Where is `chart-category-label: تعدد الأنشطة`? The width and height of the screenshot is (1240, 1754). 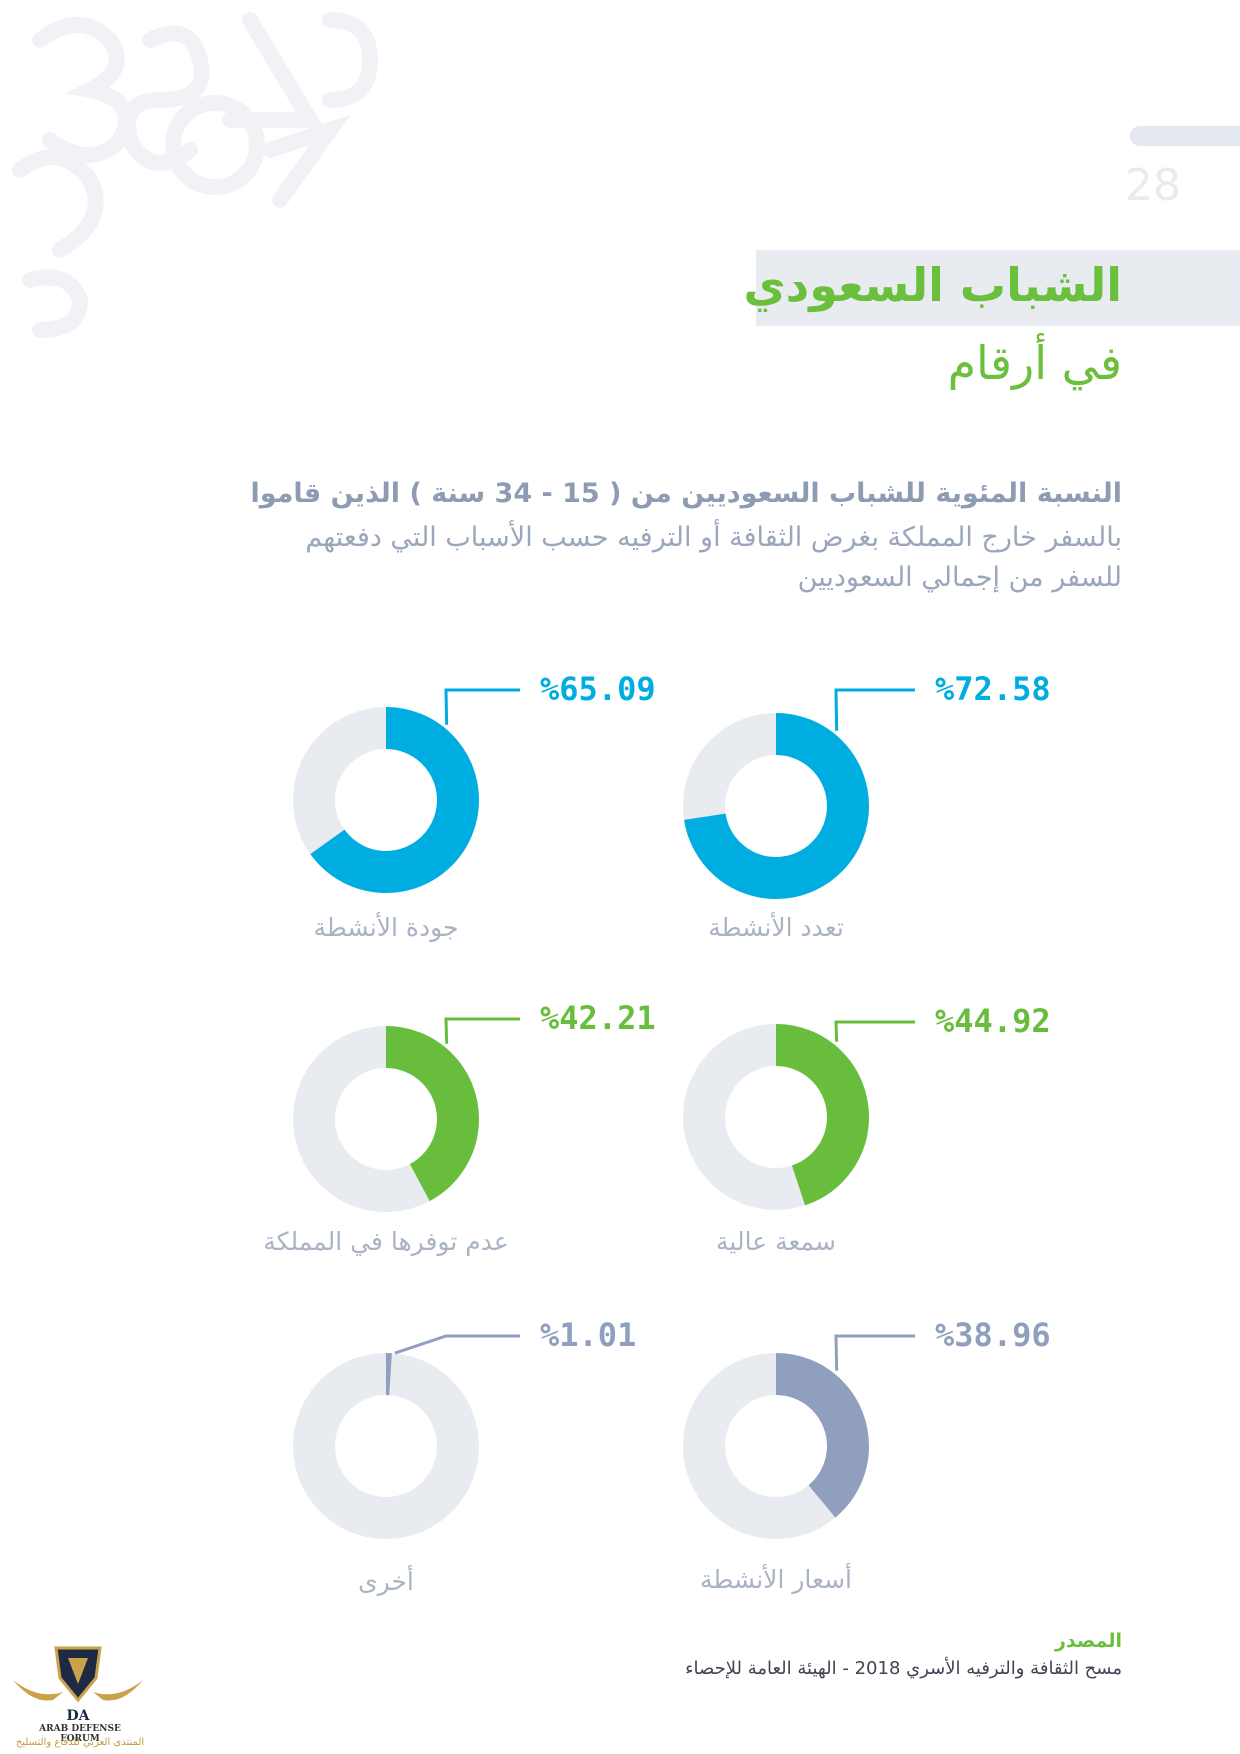 chart-category-label: تعدد الأنشطة is located at coordinates (776, 926).